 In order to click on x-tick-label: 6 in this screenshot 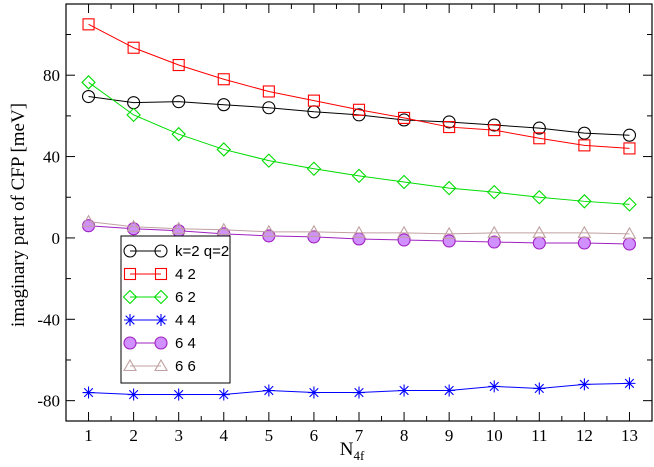, I will do `click(314, 435)`.